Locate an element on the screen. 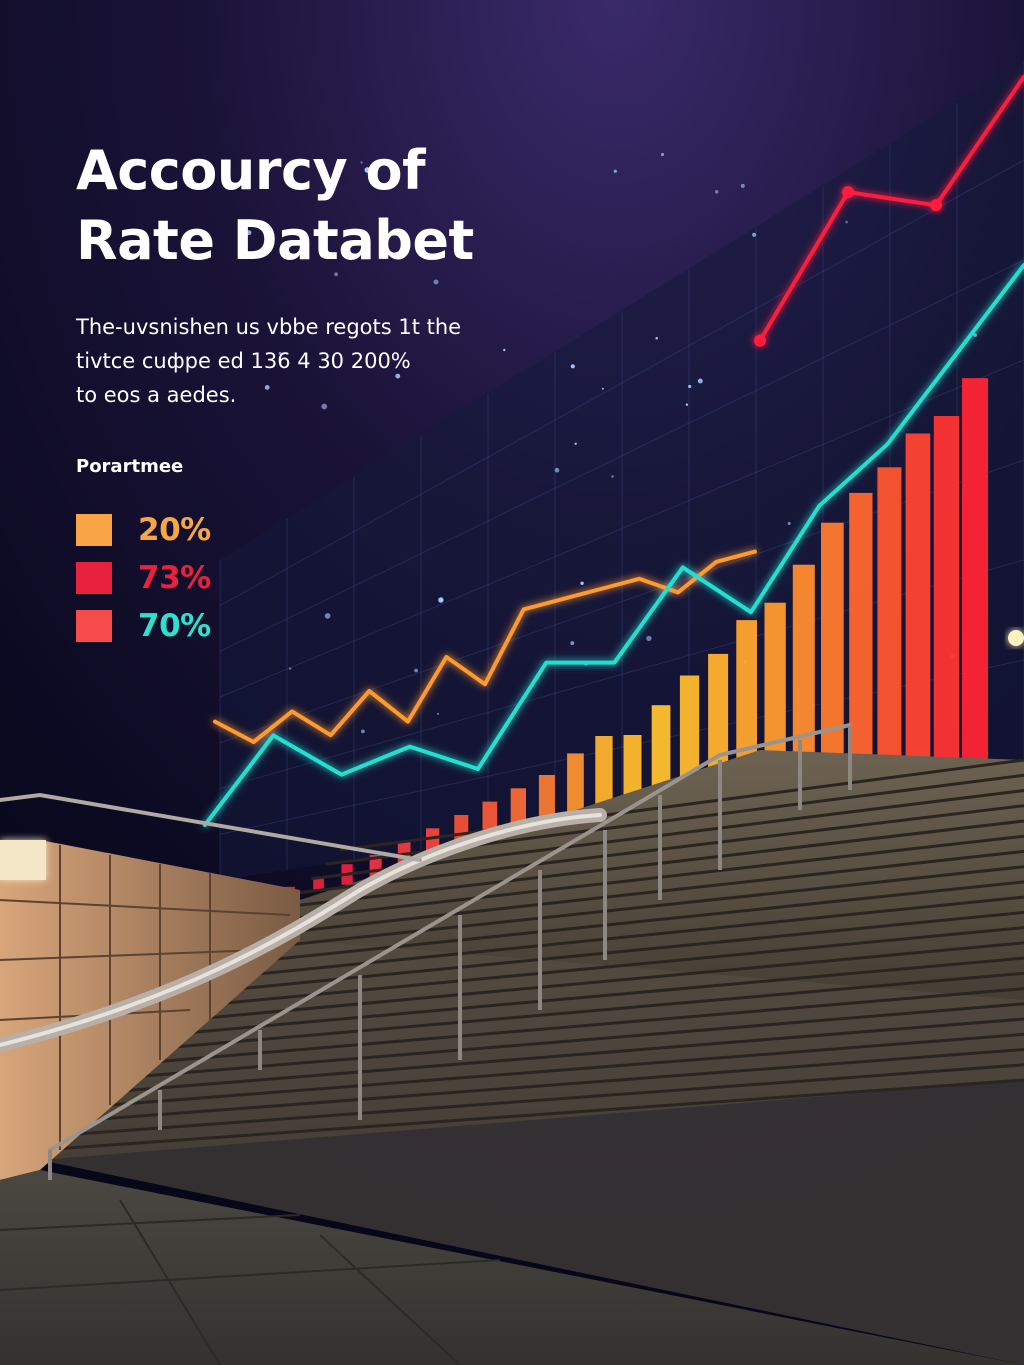 The width and height of the screenshot is (1024, 1365). page-title: Accourcy of Rate Databet is located at coordinates (336, 206).